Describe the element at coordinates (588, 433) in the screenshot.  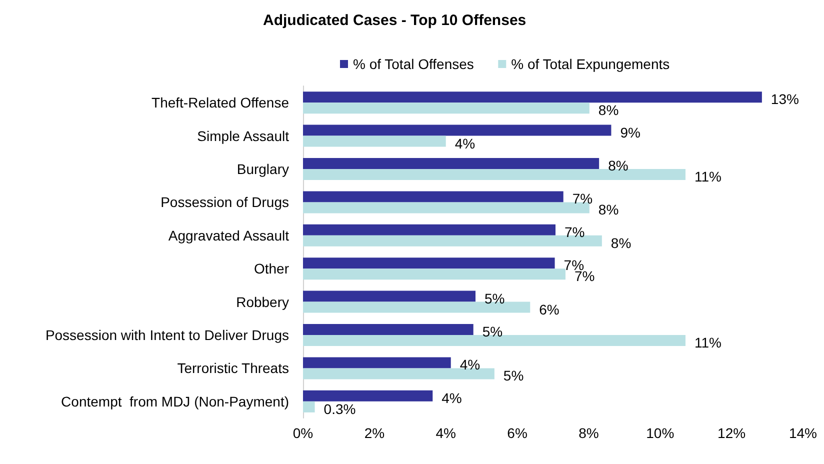
I see `x-tick-label: 8%` at that location.